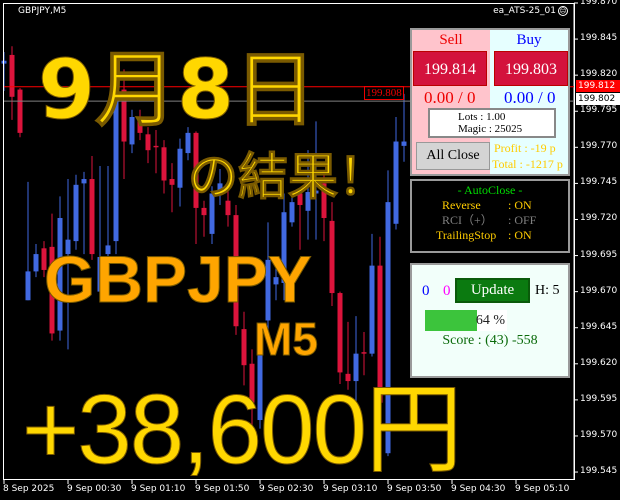  What do you see at coordinates (466, 235) in the screenshot?
I see `autoclose-label: TrailingStop` at bounding box center [466, 235].